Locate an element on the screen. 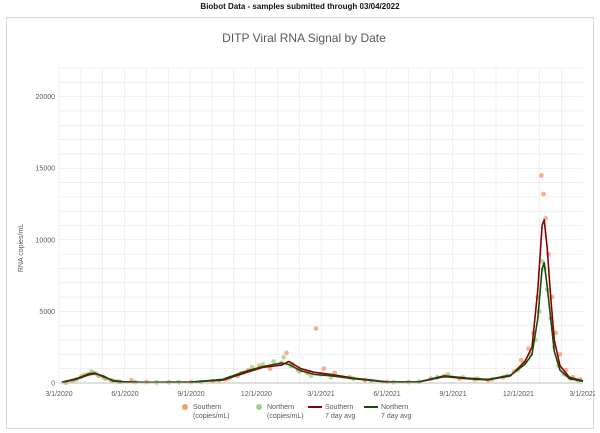  y-tick-label: 15000 is located at coordinates (46, 169).